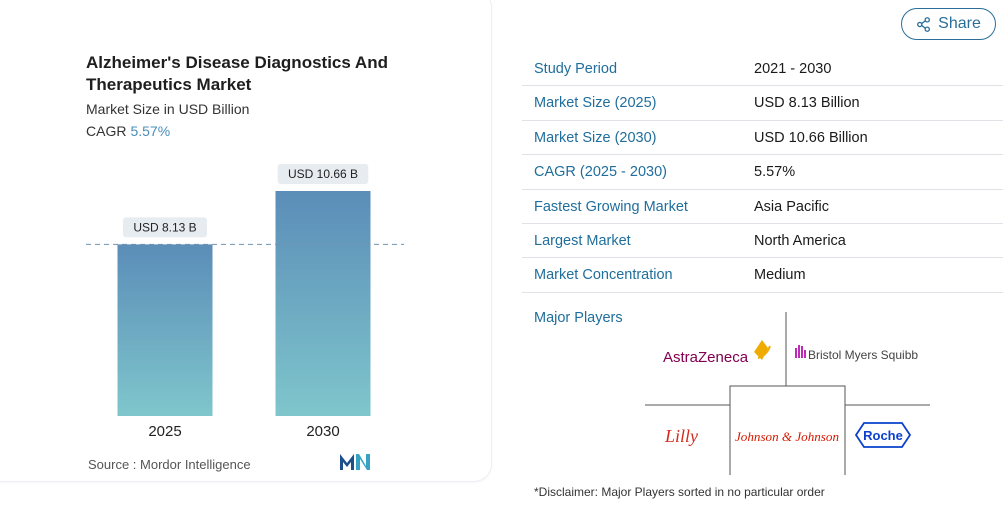  Describe the element at coordinates (791, 206) in the screenshot. I see `row-value: Asia Pacific` at that location.